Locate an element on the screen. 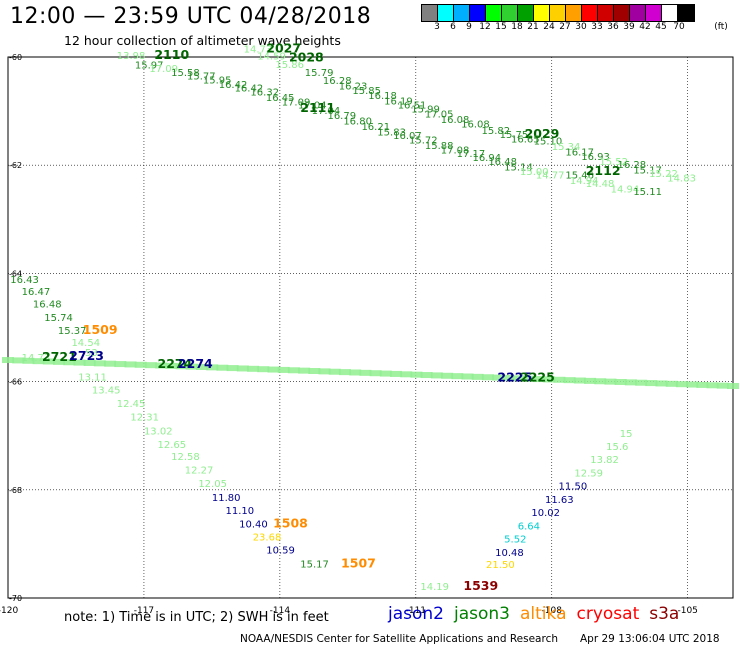  wave-height-value: 14.77 is located at coordinates (550, 176).